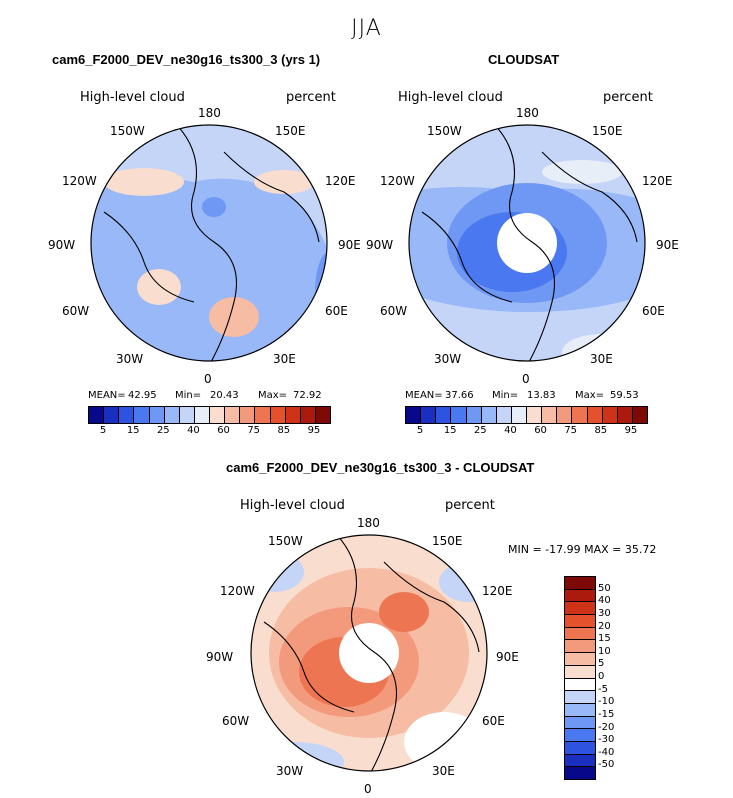  I want to click on model-lon-150w: 150W, so click(127, 131).